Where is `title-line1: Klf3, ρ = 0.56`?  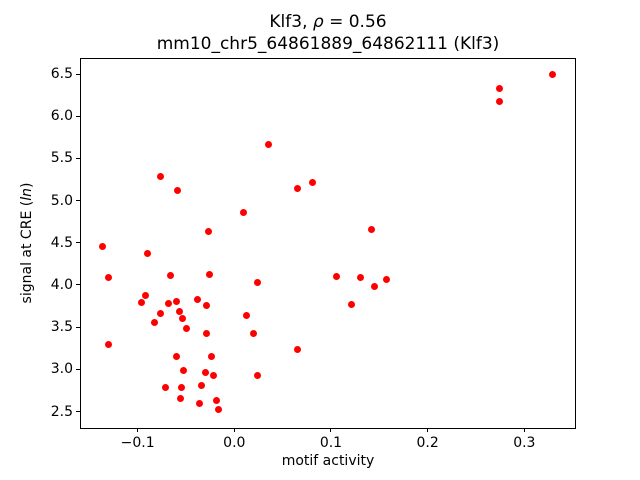 title-line1: Klf3, ρ = 0.56 is located at coordinates (328, 22).